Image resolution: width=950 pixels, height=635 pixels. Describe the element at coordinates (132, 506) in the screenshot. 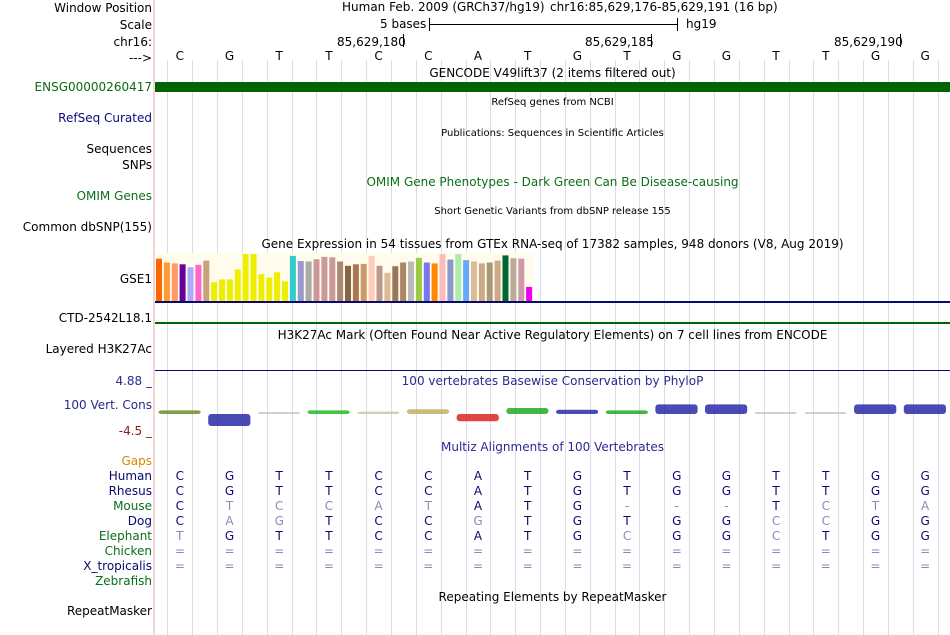

I see `species-label: Mouse` at that location.